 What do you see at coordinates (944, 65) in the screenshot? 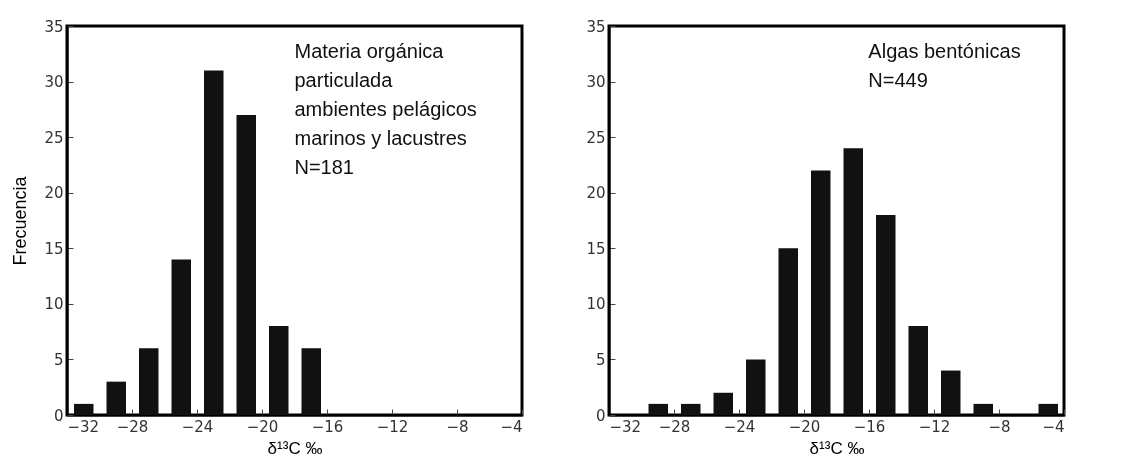
I see `annotation: Algas bentónicas N=449` at bounding box center [944, 65].